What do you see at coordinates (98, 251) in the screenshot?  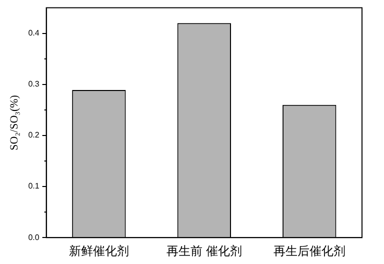 I see `x-tick-label: 新鲜催化剂` at bounding box center [98, 251].